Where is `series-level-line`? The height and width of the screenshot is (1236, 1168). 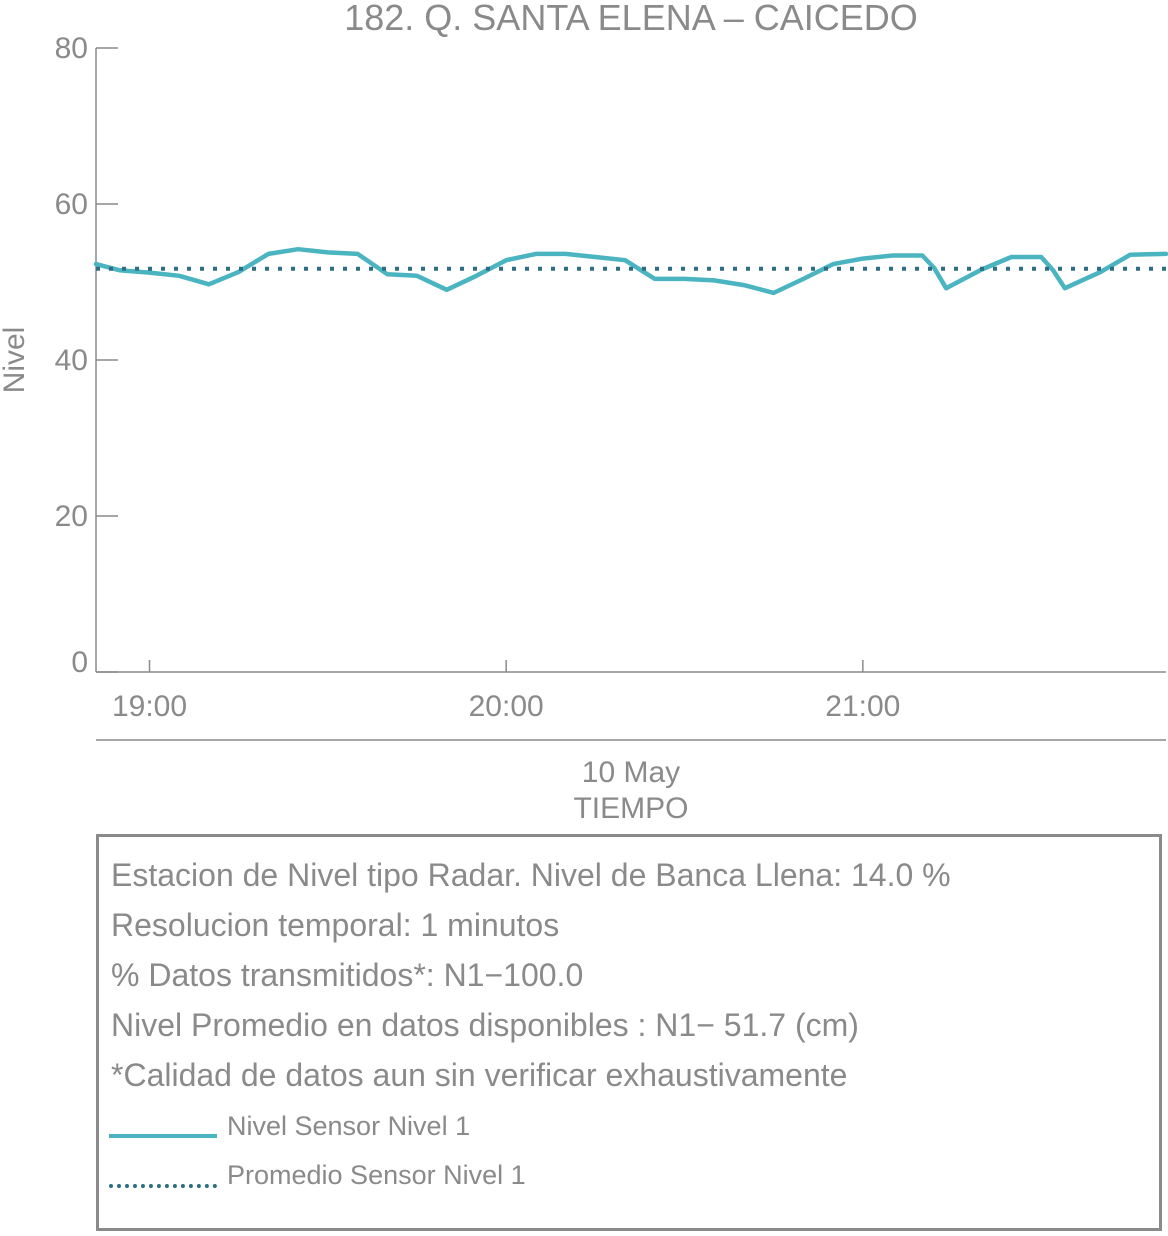
series-level-line is located at coordinates (630, 271).